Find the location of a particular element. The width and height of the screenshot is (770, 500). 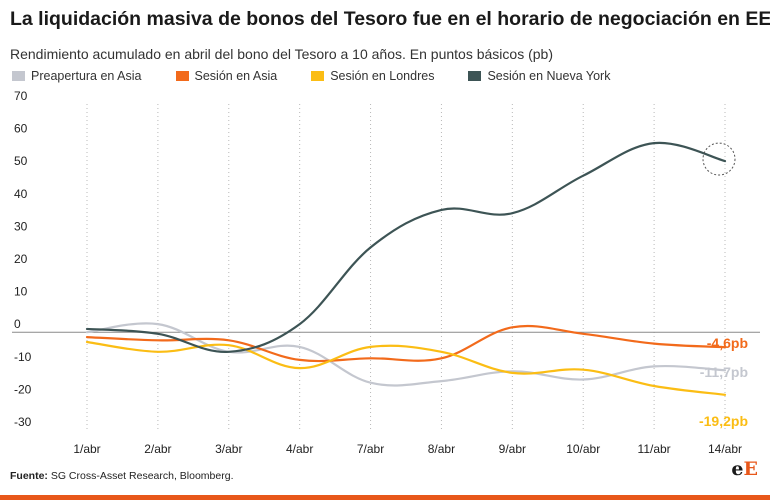

logo-cap: E is located at coordinates (750, 469).